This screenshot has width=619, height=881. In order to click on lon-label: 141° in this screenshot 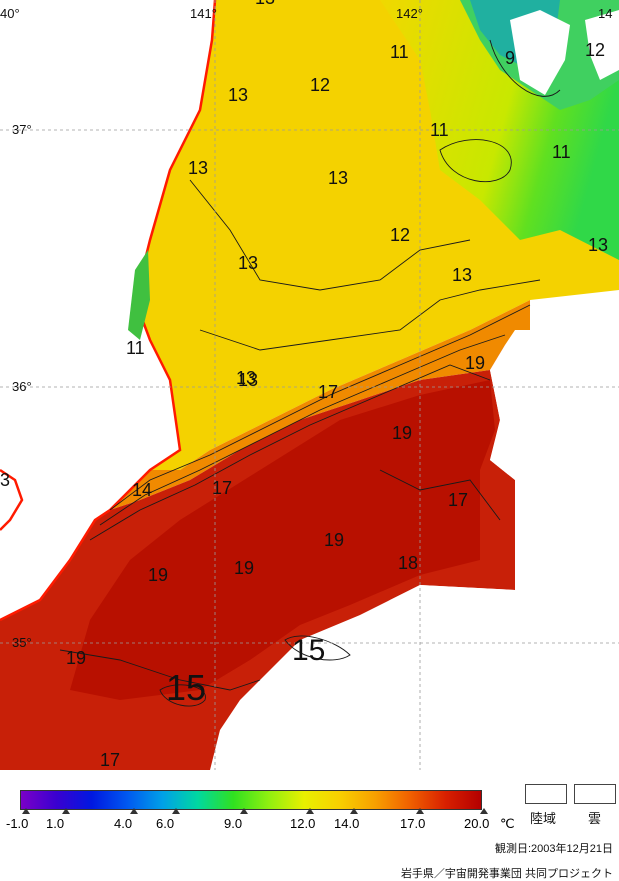, I will do `click(203, 13)`.